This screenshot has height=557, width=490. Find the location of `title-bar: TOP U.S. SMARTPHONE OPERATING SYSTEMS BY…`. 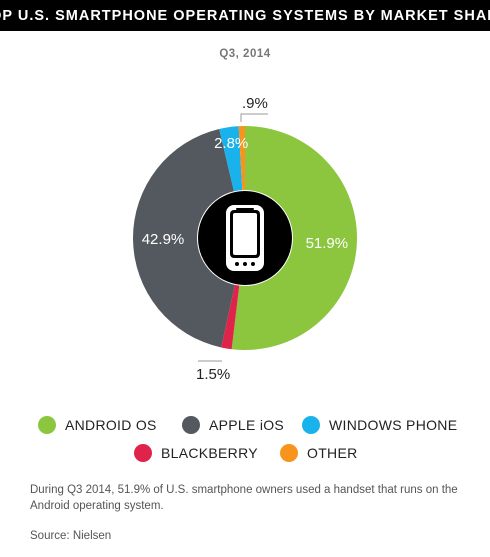

title-bar: TOP U.S. SMARTPHONE OPERATING SYSTEMS BY… is located at coordinates (245, 15).